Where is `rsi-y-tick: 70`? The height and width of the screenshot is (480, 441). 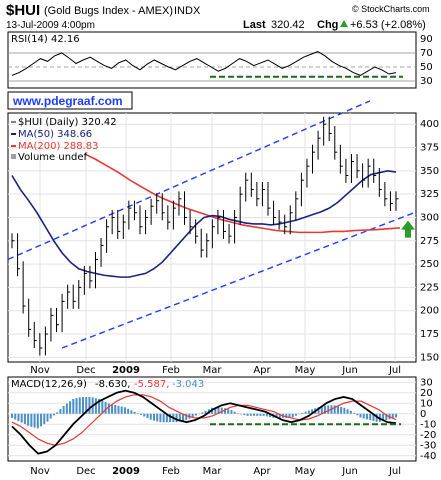 rsi-y-tick: 70 is located at coordinates (426, 53).